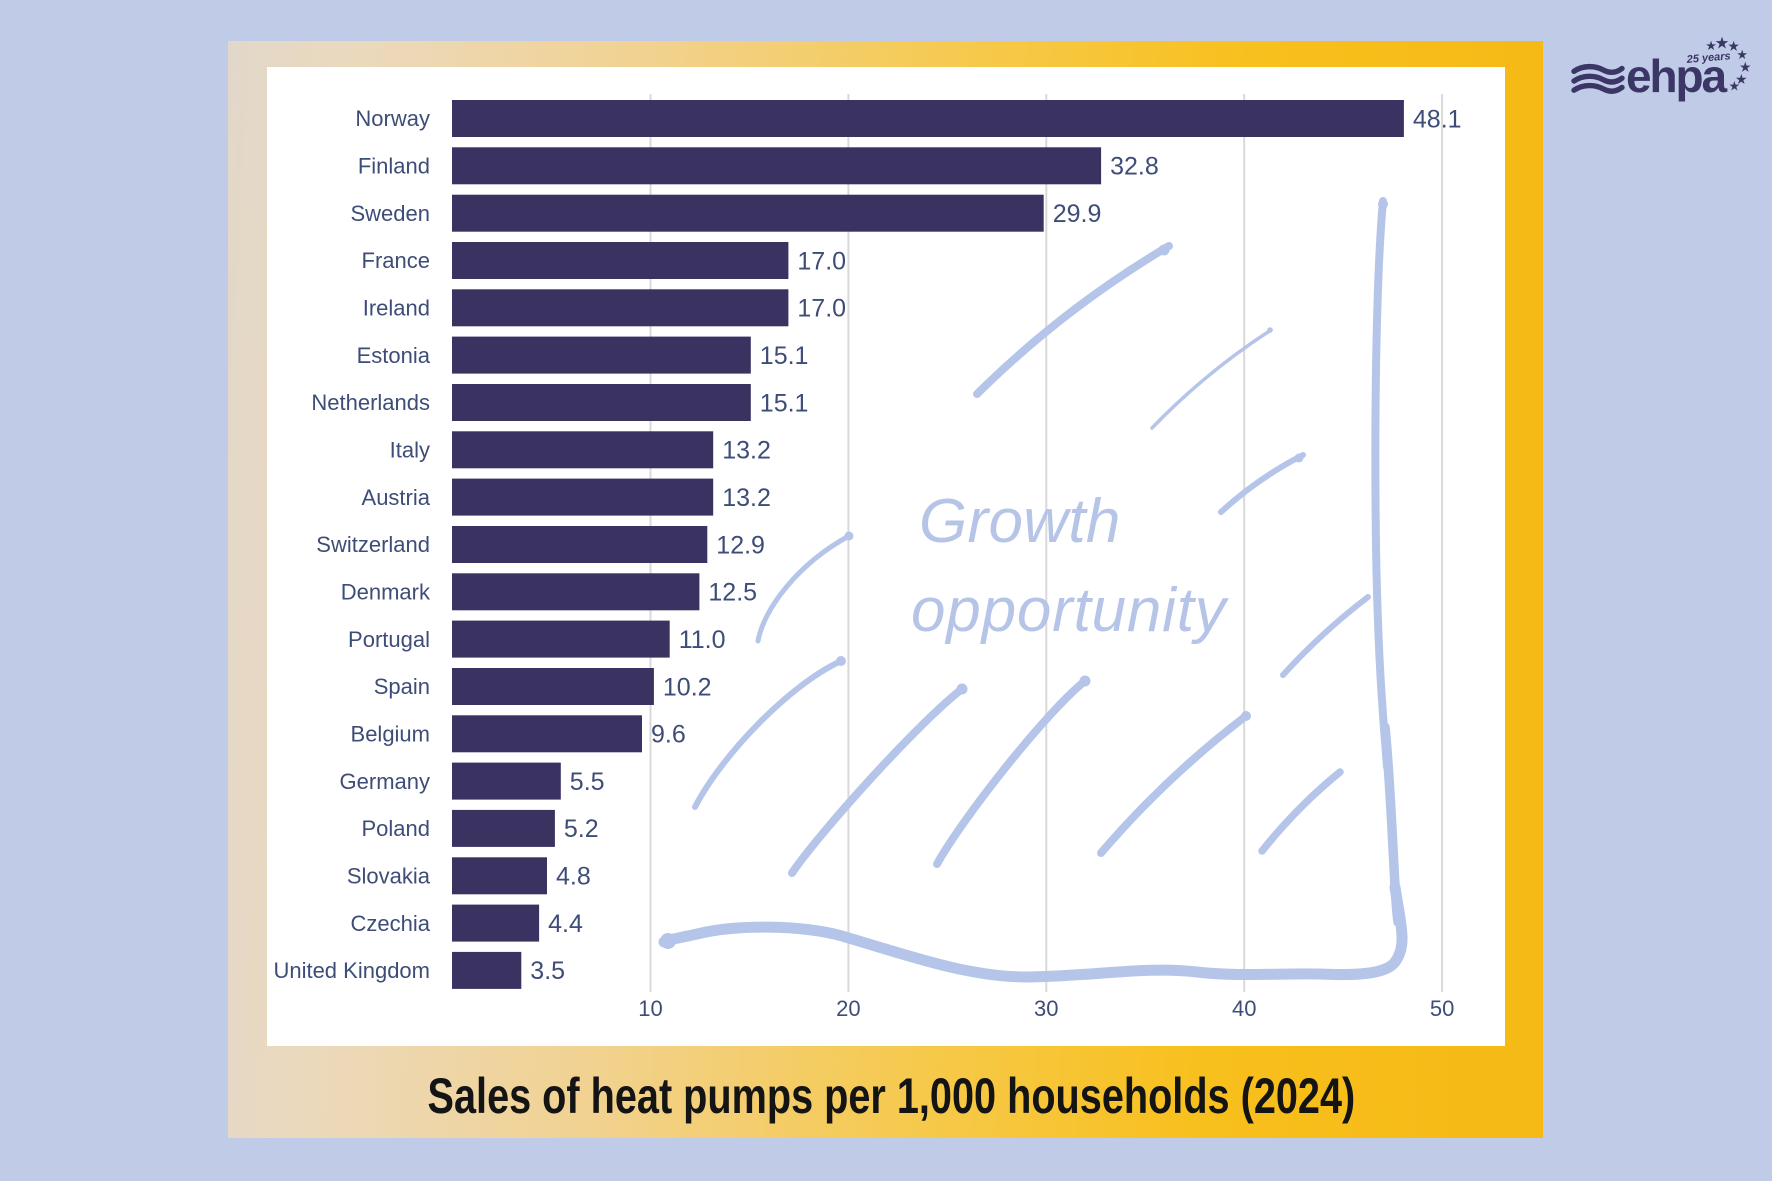  I want to click on svg-text: Germany, so click(385, 781).